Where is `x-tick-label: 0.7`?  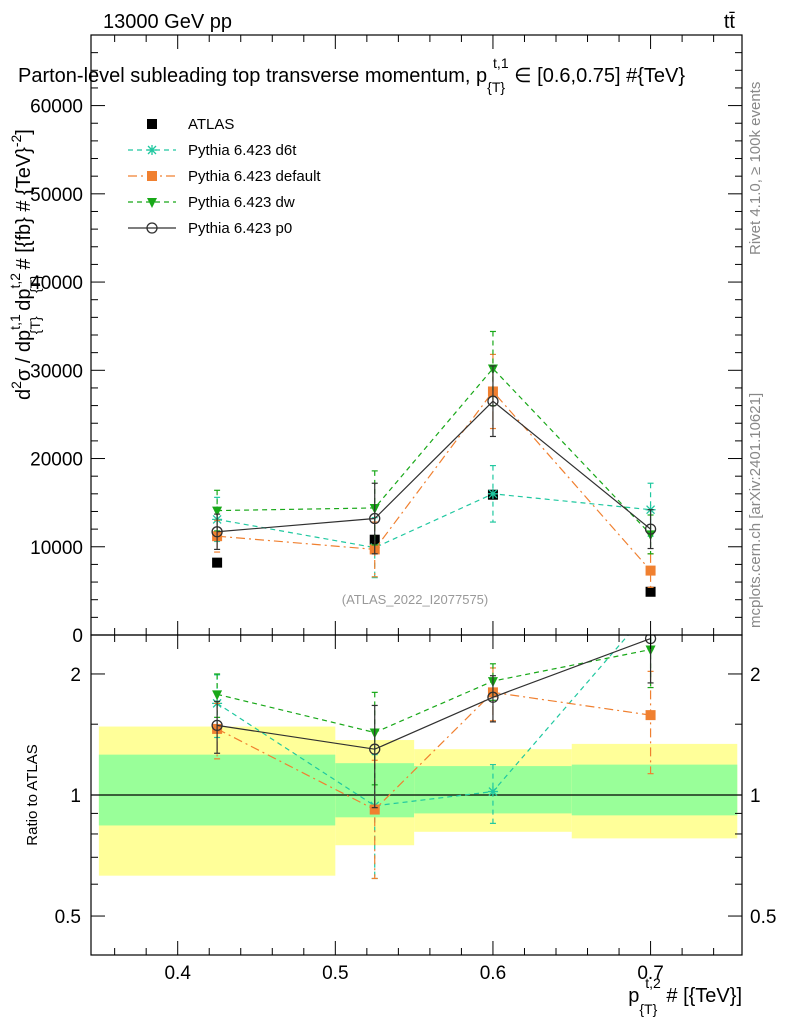 x-tick-label: 0.7 is located at coordinates (650, 973).